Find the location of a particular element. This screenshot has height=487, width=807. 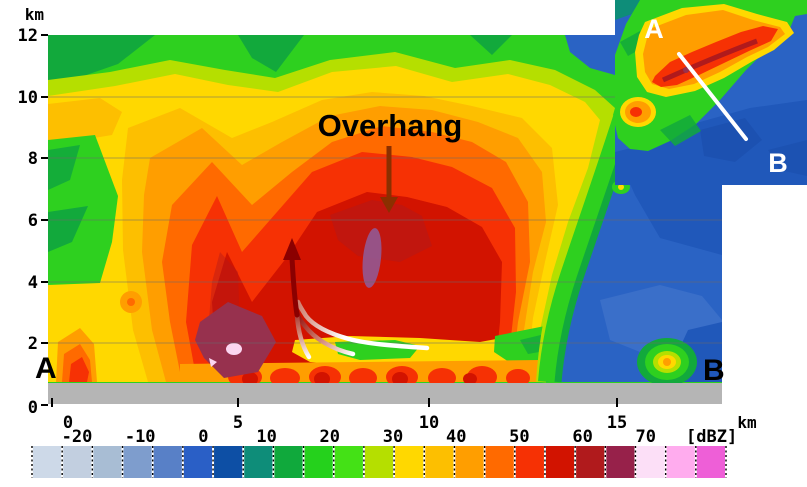

overhang-label: Overhang is located at coordinates (390, 125).